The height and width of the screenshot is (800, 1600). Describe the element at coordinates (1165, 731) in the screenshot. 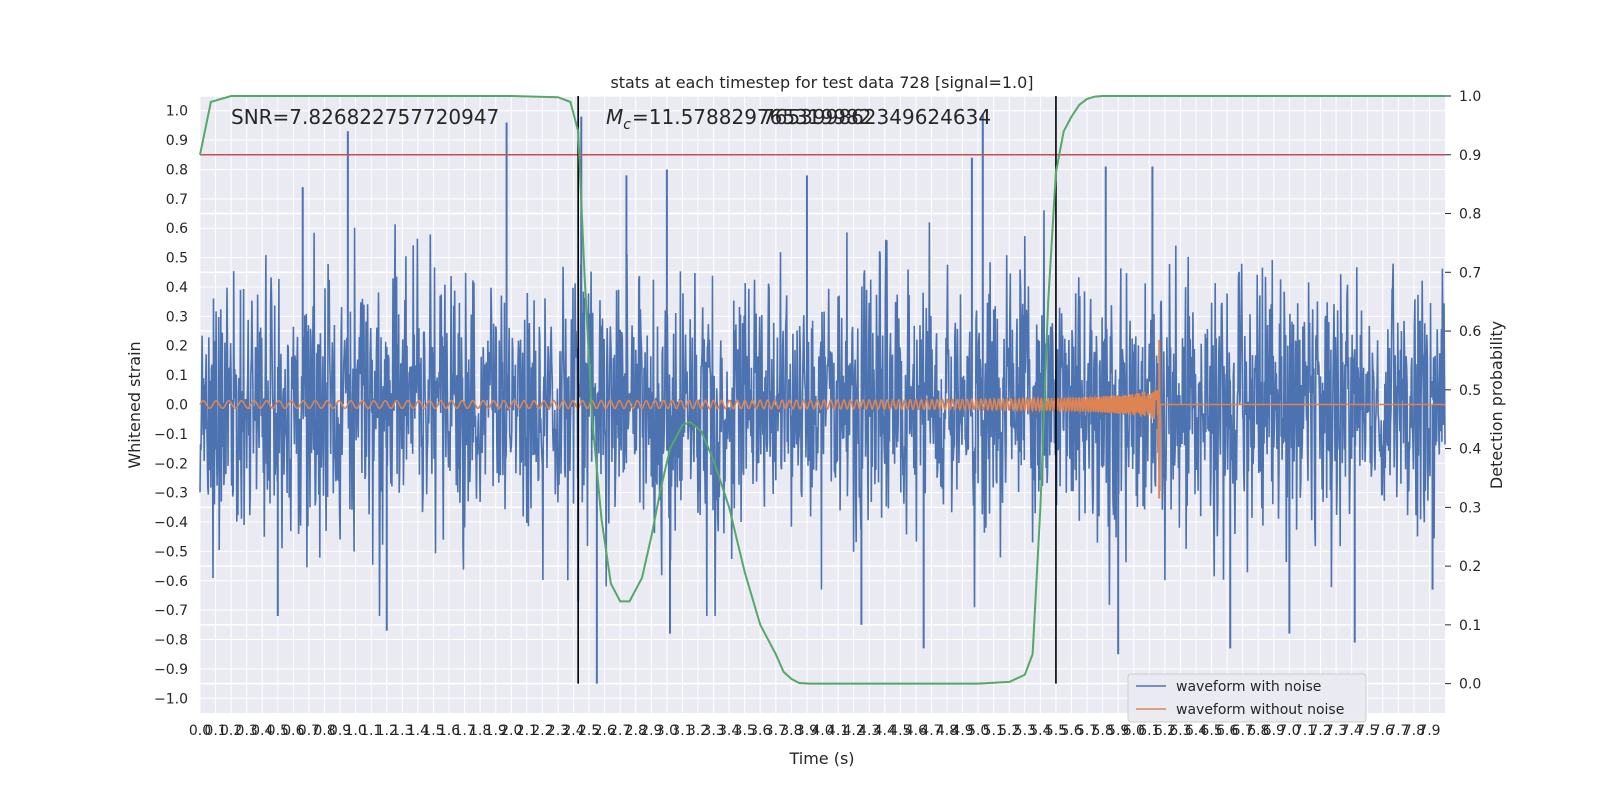

I see `x-tick-label: 6.2` at that location.